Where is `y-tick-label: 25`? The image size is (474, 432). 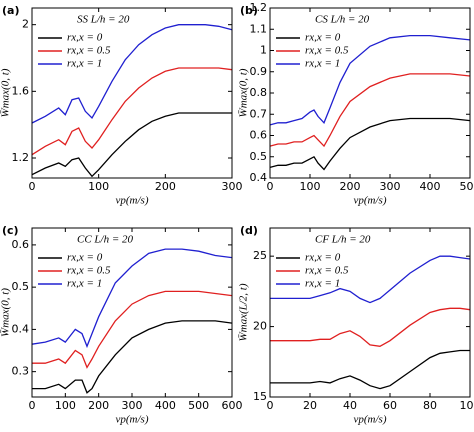
y-tick-label: 25 is located at coordinates (260, 255).